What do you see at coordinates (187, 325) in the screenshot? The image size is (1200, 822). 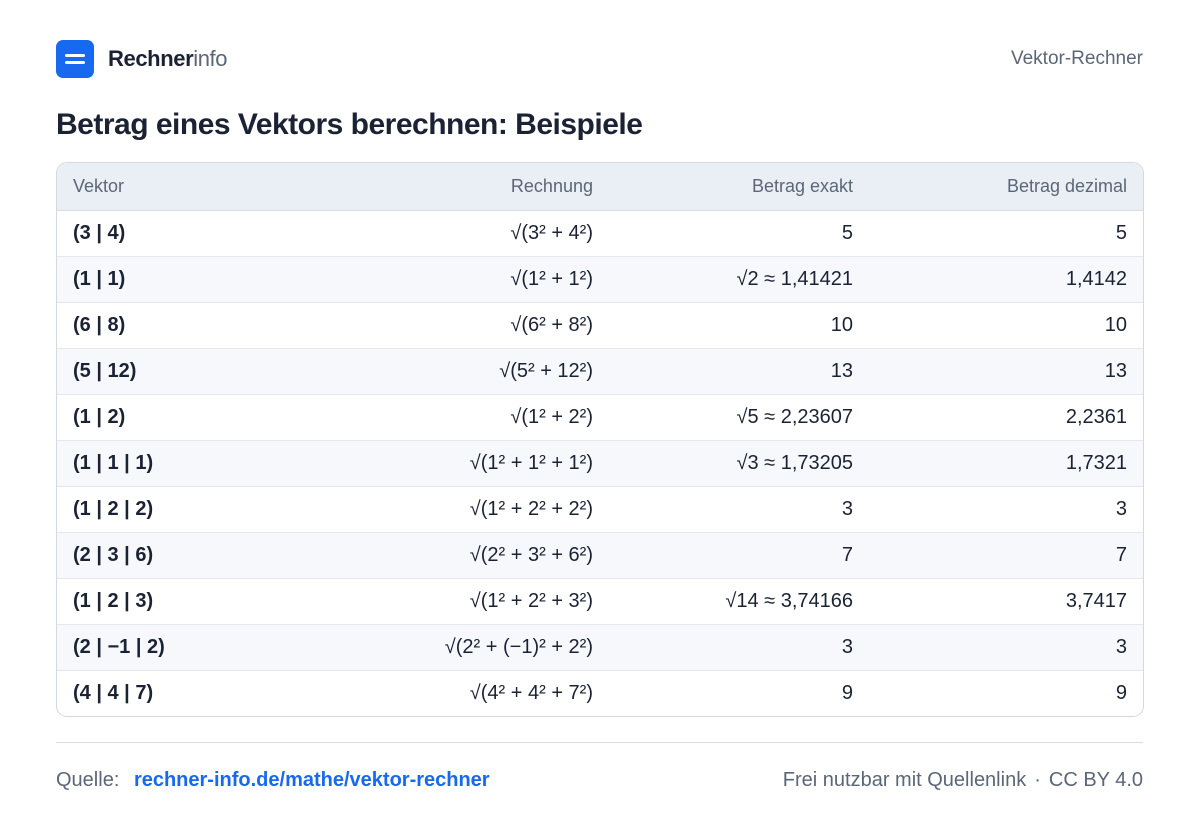 I see `cell-vector: (6 | 8)` at bounding box center [187, 325].